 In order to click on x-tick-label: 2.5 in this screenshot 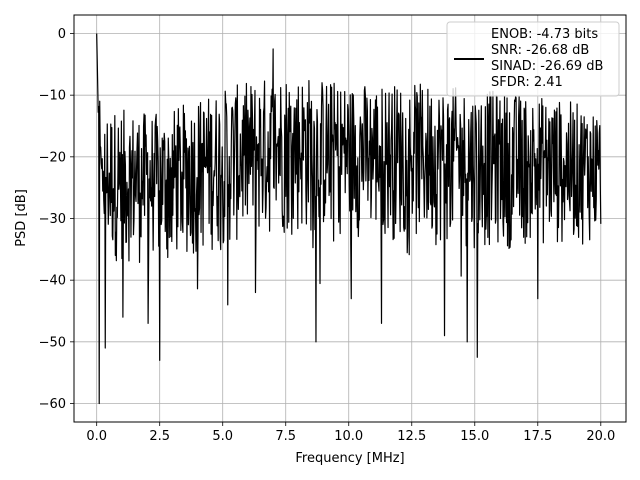, I will do `click(159, 436)`.